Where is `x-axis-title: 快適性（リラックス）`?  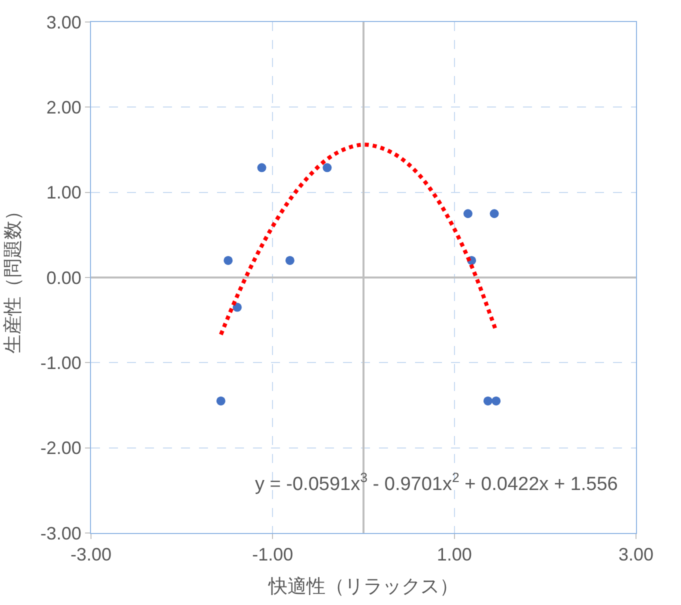 x-axis-title: 快適性（リラックス） is located at coordinates (363, 586).